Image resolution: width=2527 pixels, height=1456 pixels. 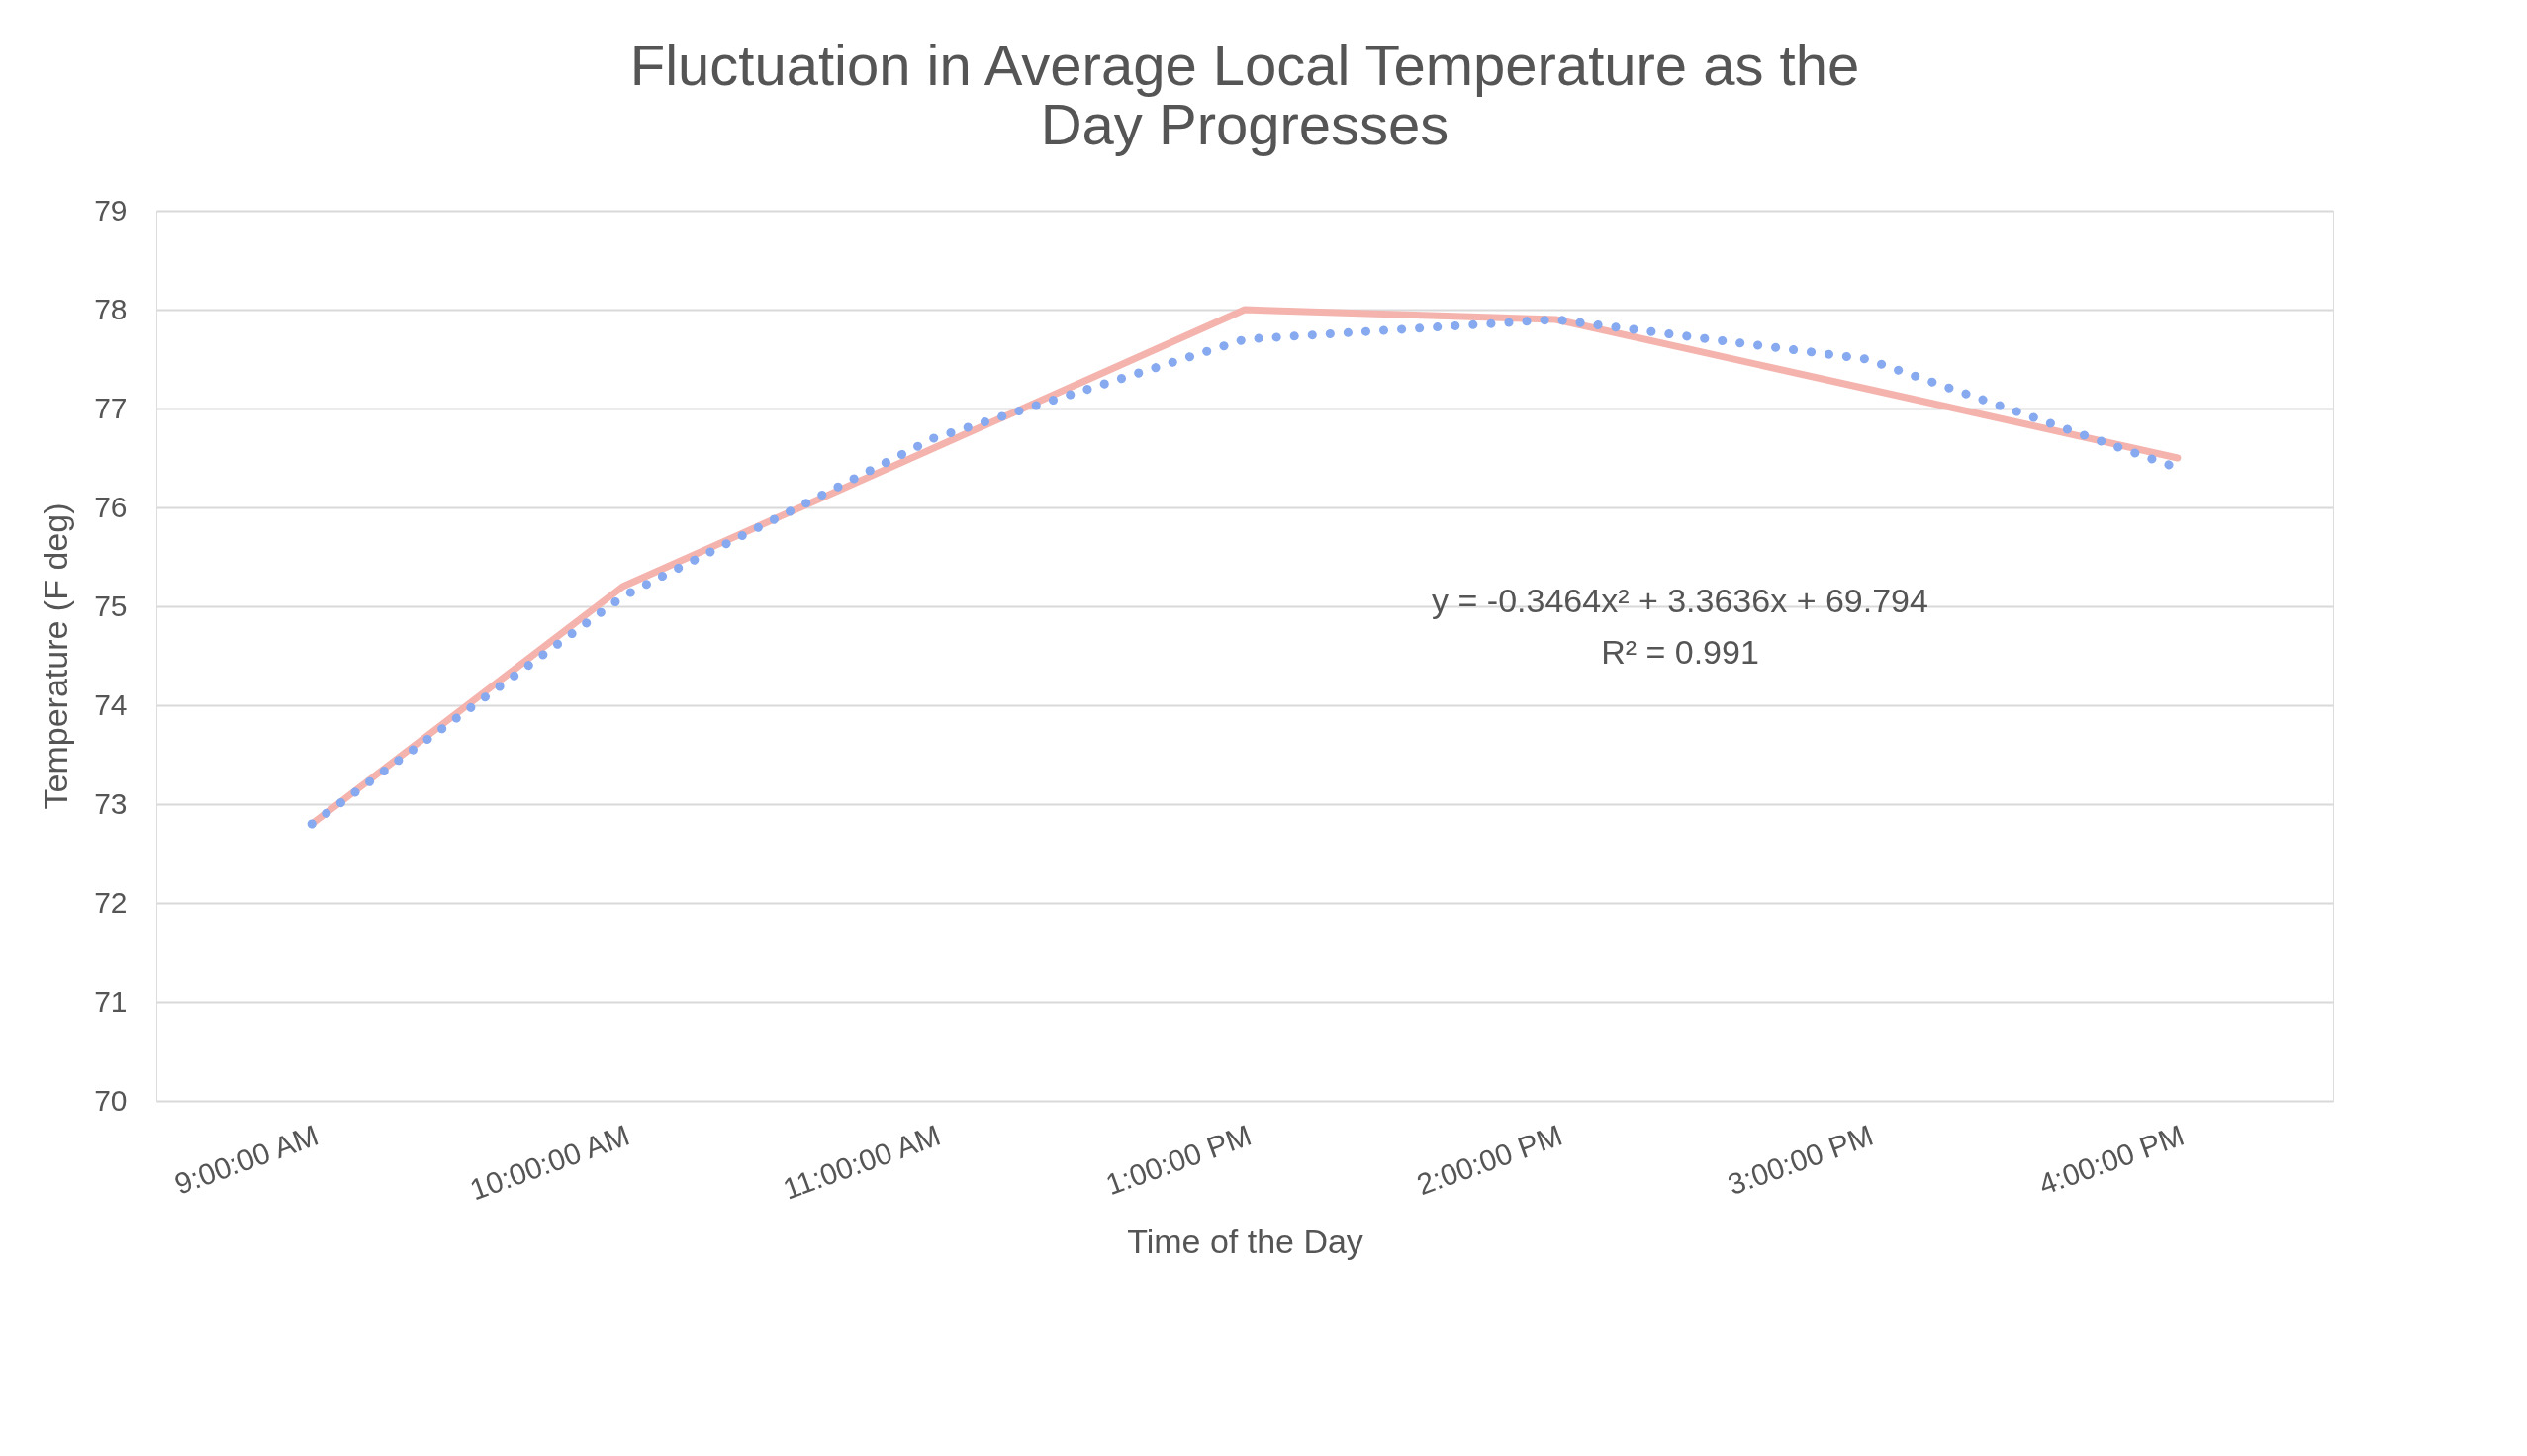 I want to click on x-axis-title: Time of the Day, so click(x=1245, y=1241).